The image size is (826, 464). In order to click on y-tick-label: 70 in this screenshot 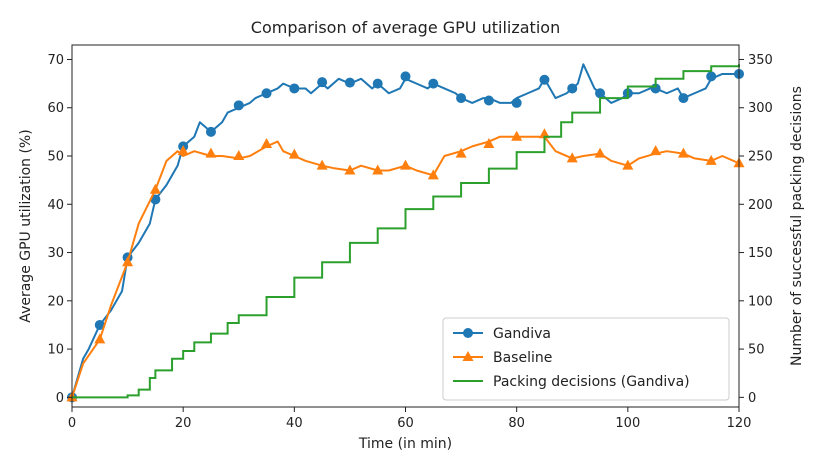, I will do `click(55, 60)`.